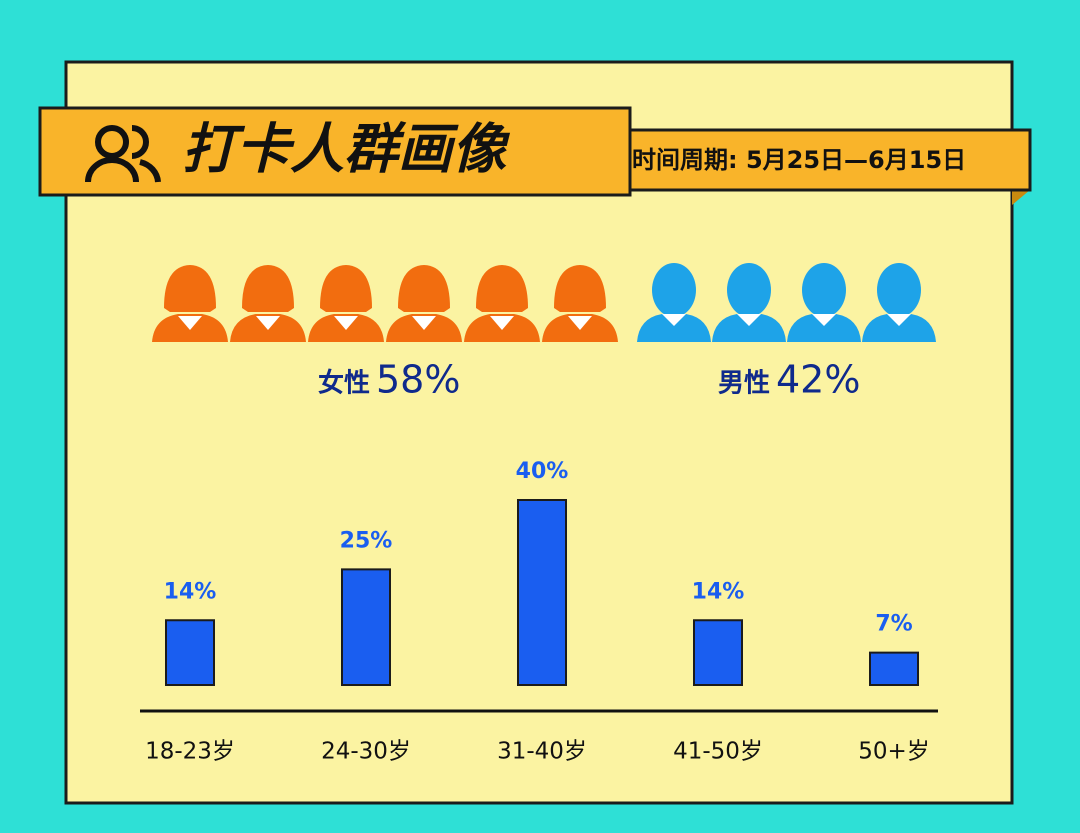  I want to click on period-banner, so click(827, 160).